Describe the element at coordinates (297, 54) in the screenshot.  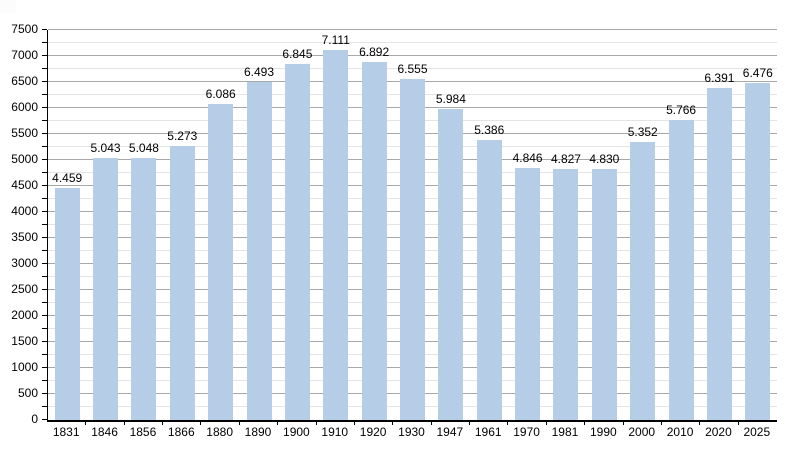
I see `bar-value-label: 6.845` at that location.